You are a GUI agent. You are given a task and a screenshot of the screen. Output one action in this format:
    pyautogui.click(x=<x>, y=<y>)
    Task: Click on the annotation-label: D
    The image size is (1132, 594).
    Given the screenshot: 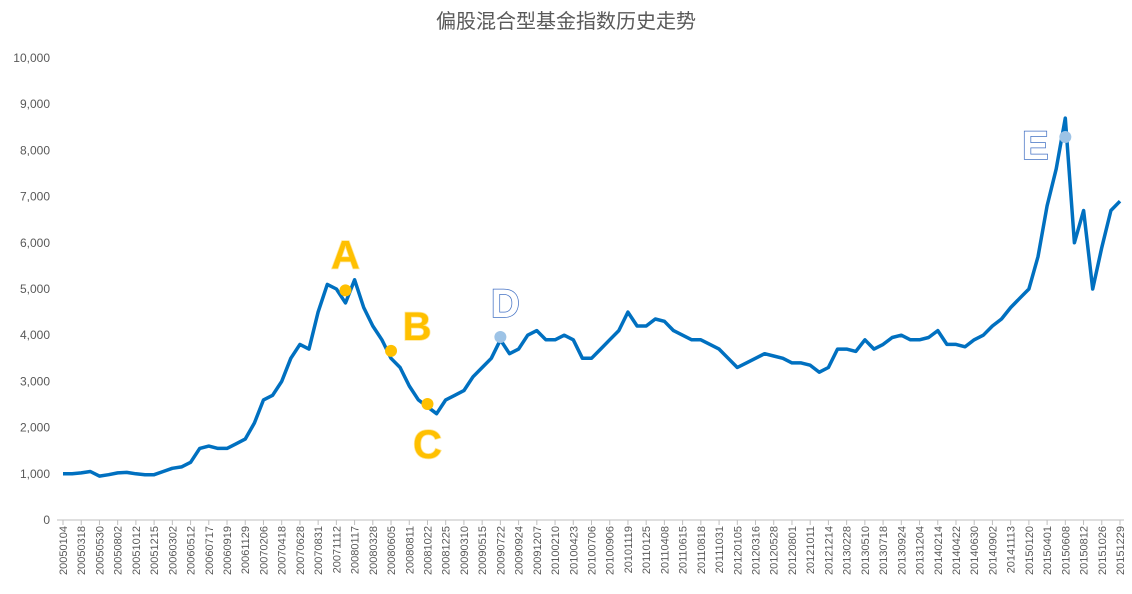 What is the action you would take?
    pyautogui.click(x=505, y=304)
    